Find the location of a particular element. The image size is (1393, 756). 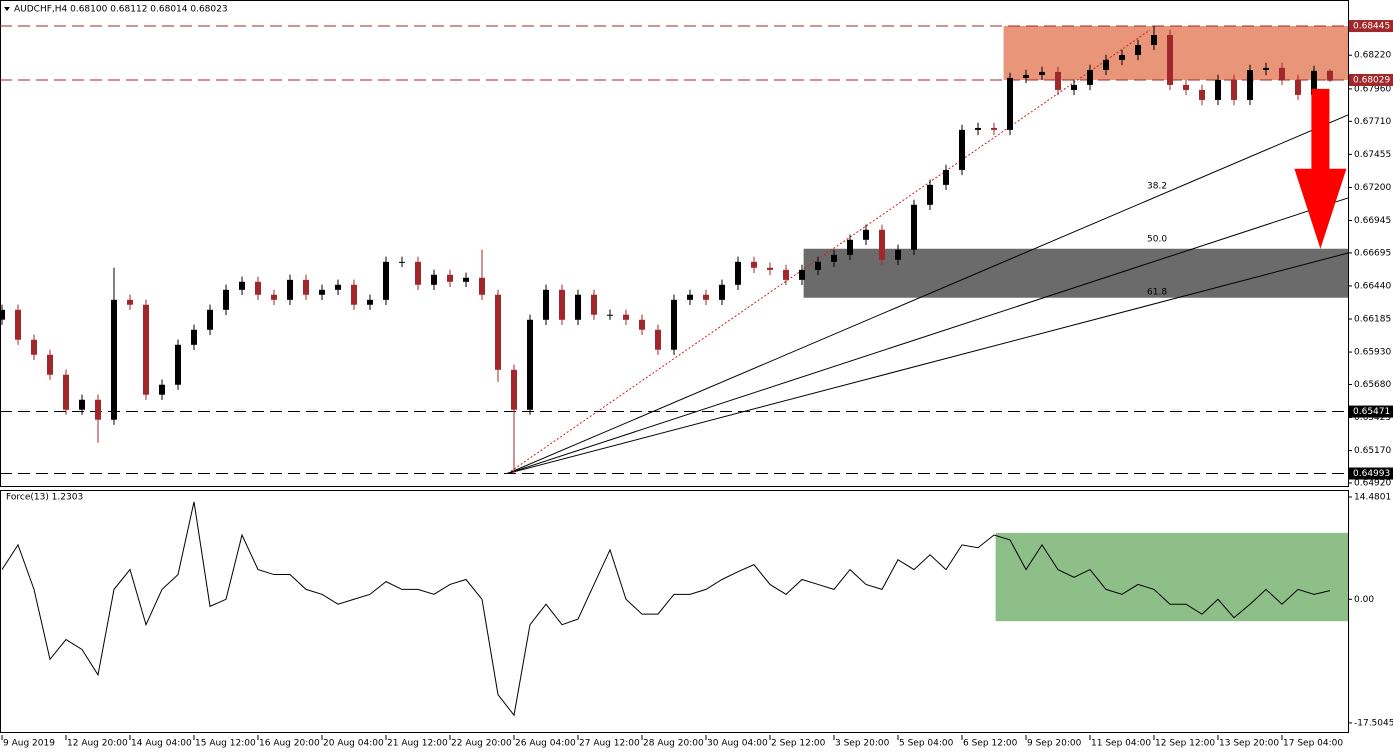

fan-label: 61.8 is located at coordinates (1157, 293).